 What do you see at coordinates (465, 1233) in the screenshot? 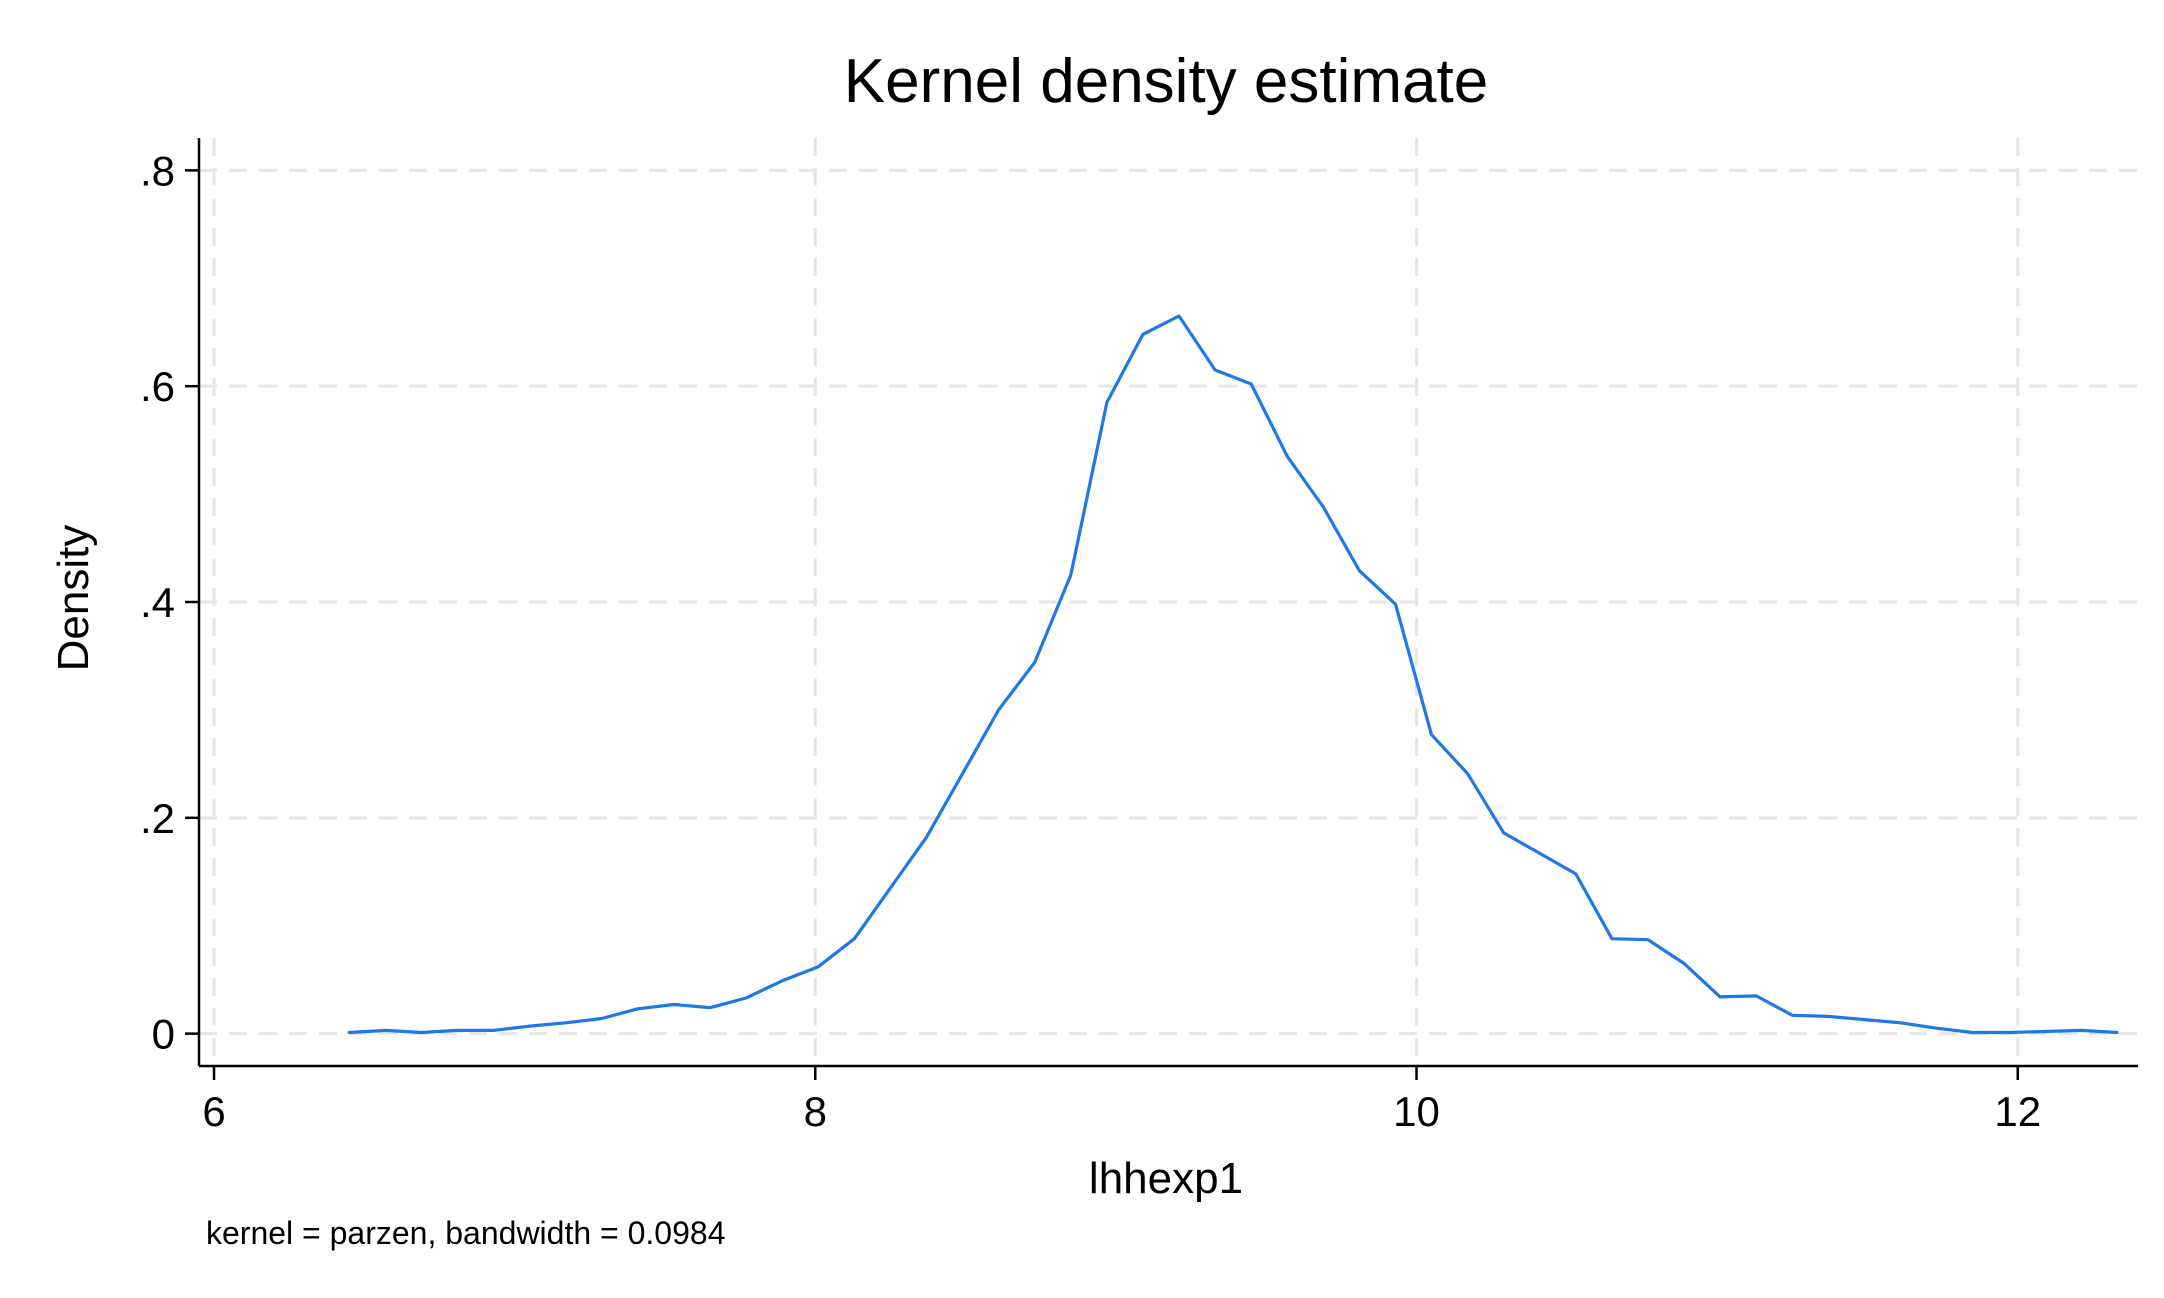
I see `chart-note: kernel = parzen, bandwidth = 0.0984` at bounding box center [465, 1233].